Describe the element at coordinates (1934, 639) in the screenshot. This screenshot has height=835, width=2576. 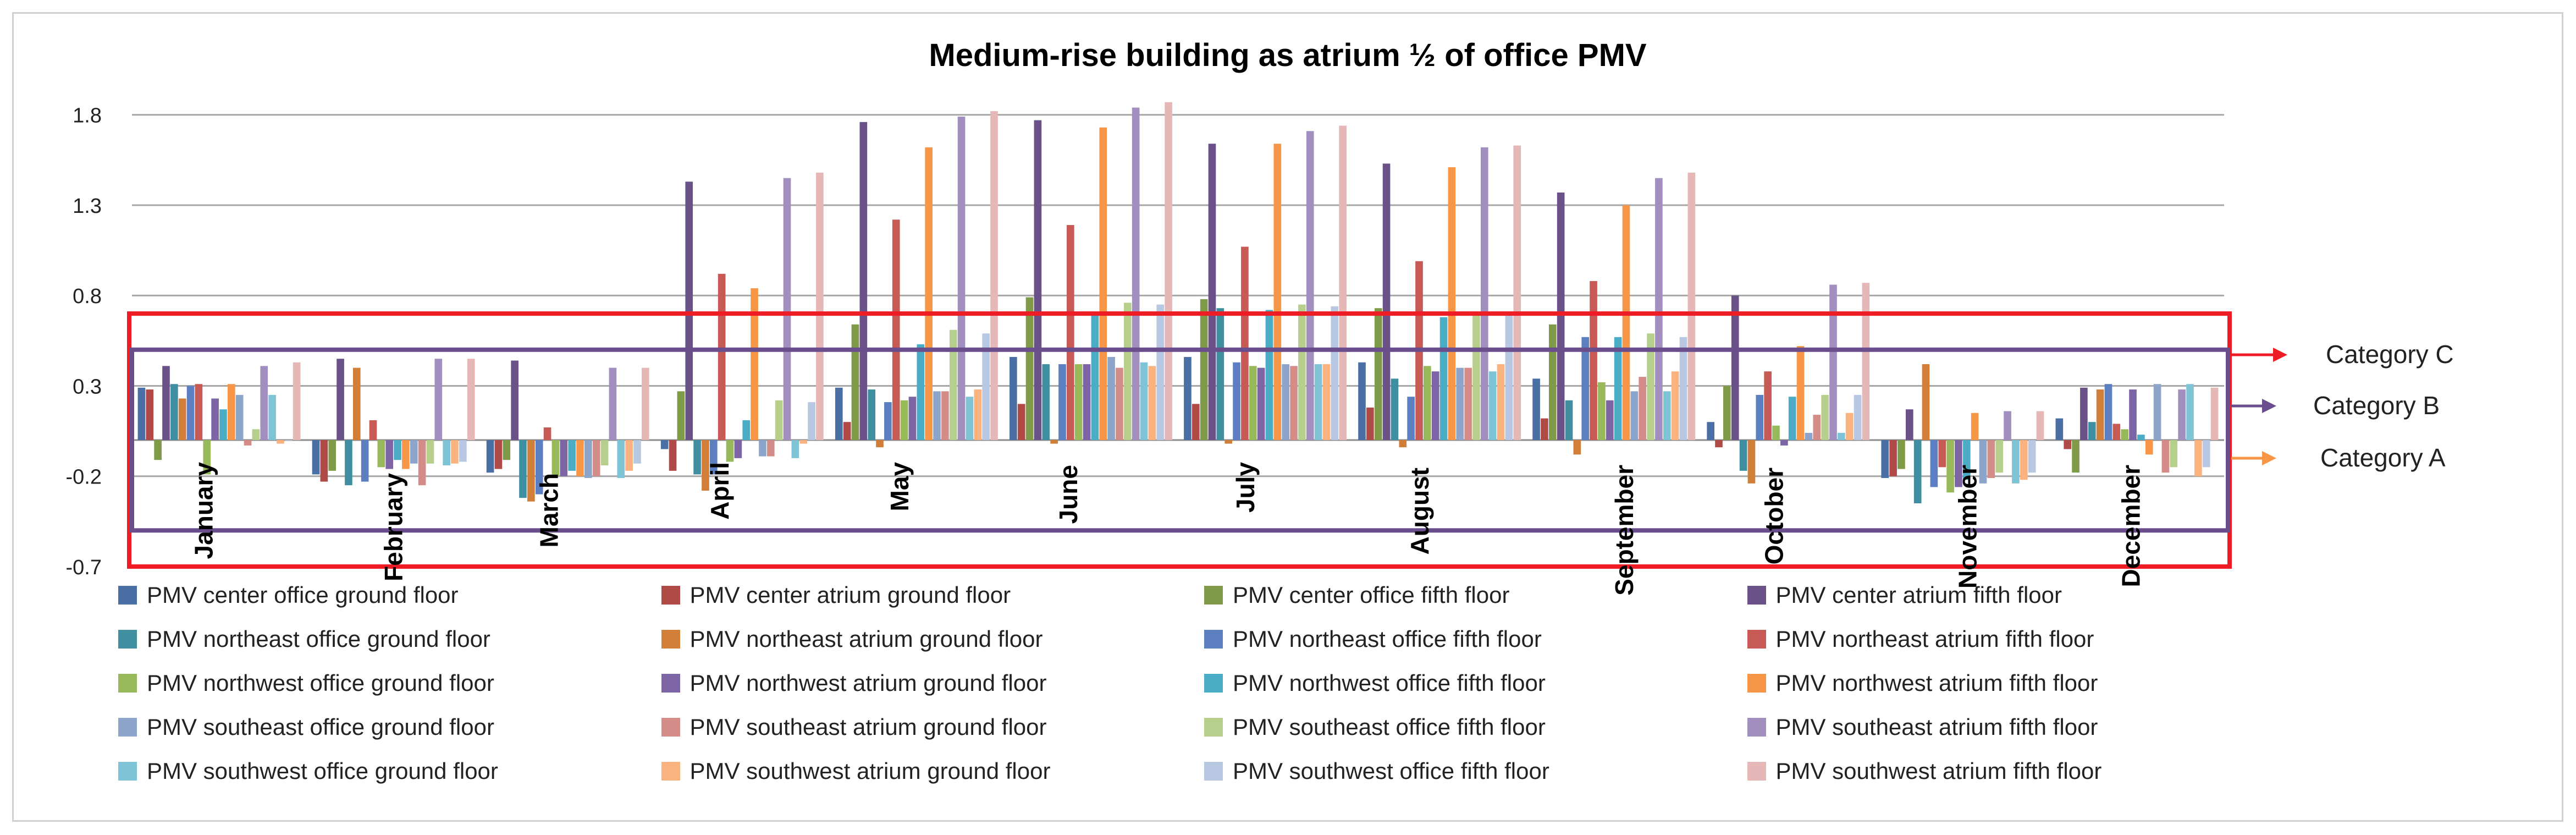
I see `legend-label: PMV northeast atrium fifth floor` at that location.